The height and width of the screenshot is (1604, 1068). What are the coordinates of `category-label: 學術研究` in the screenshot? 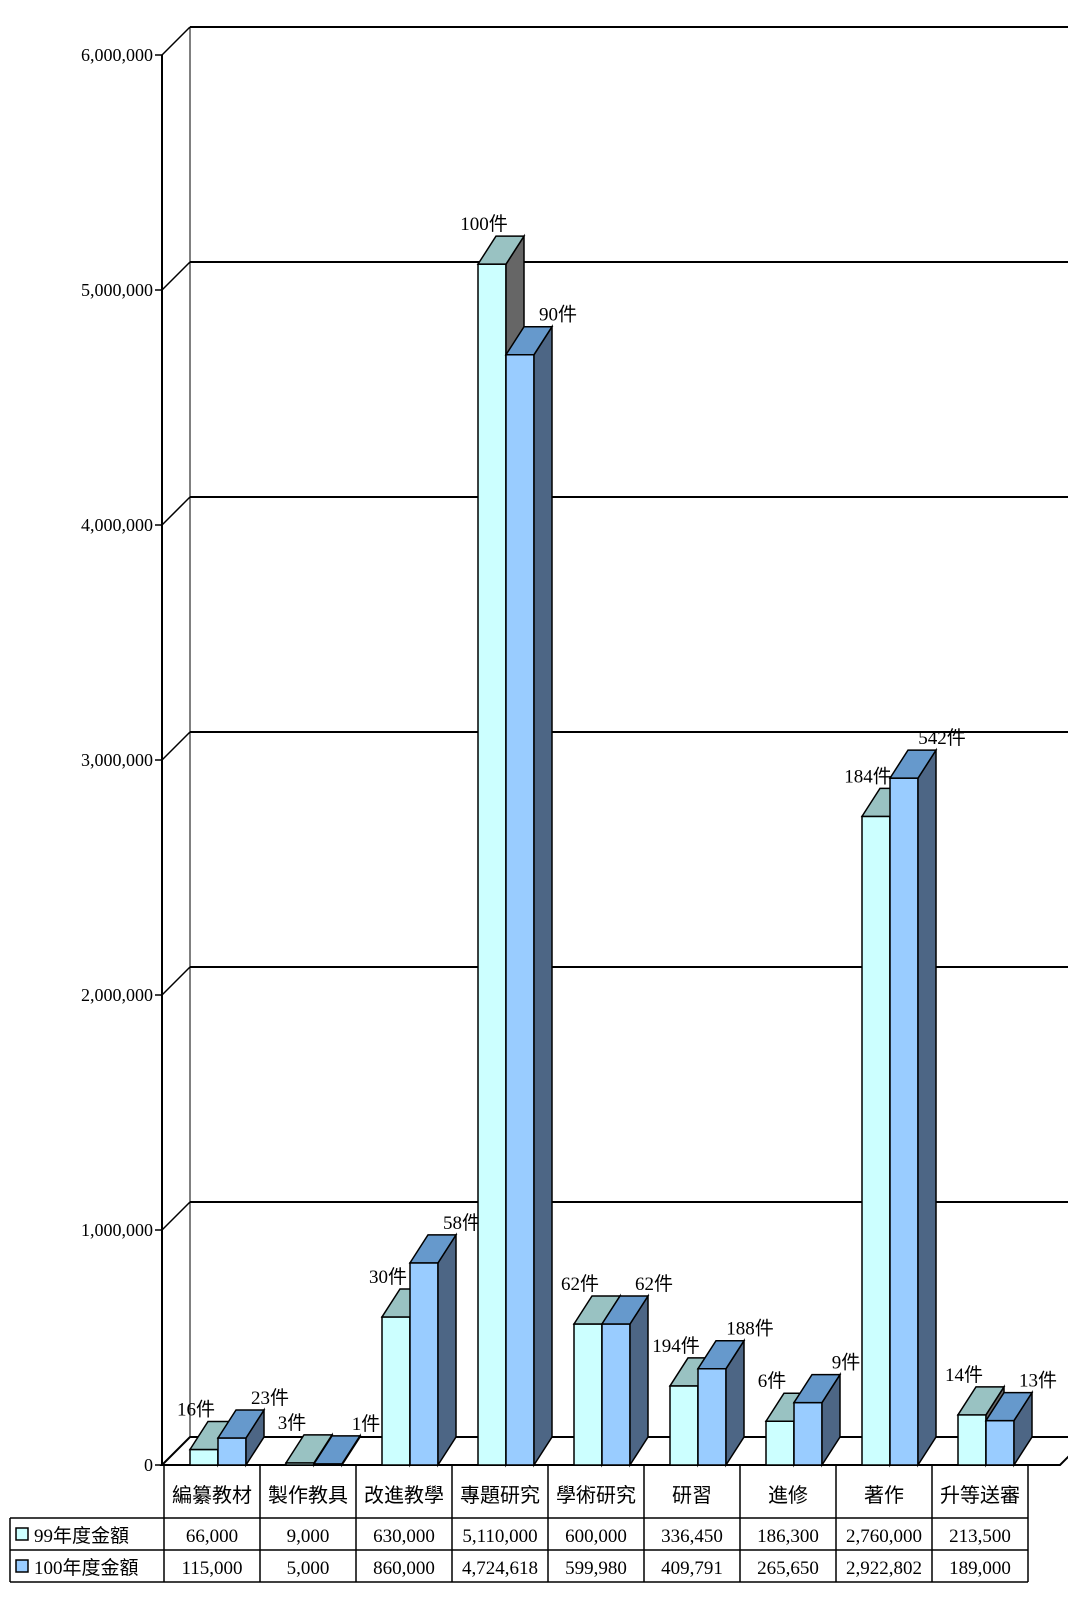 It's located at (596, 1495).